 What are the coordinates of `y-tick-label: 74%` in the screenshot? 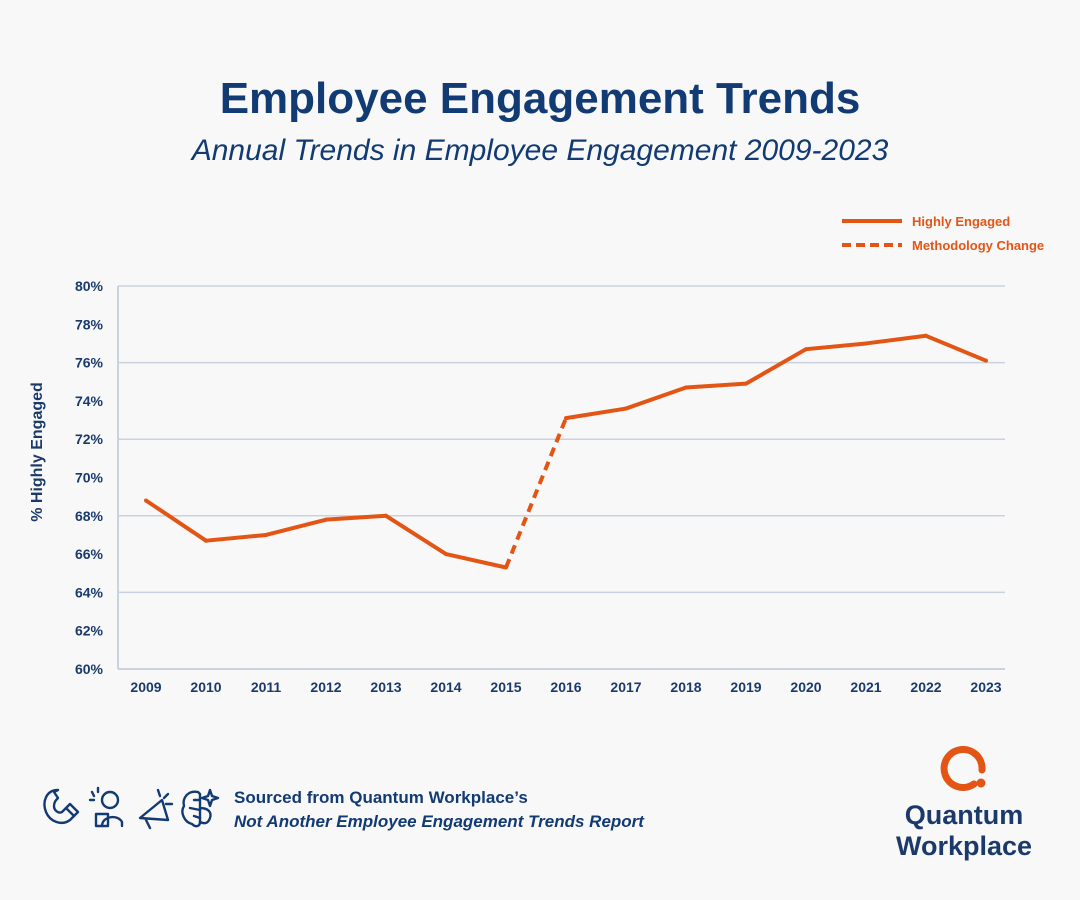 It's located at (89, 401).